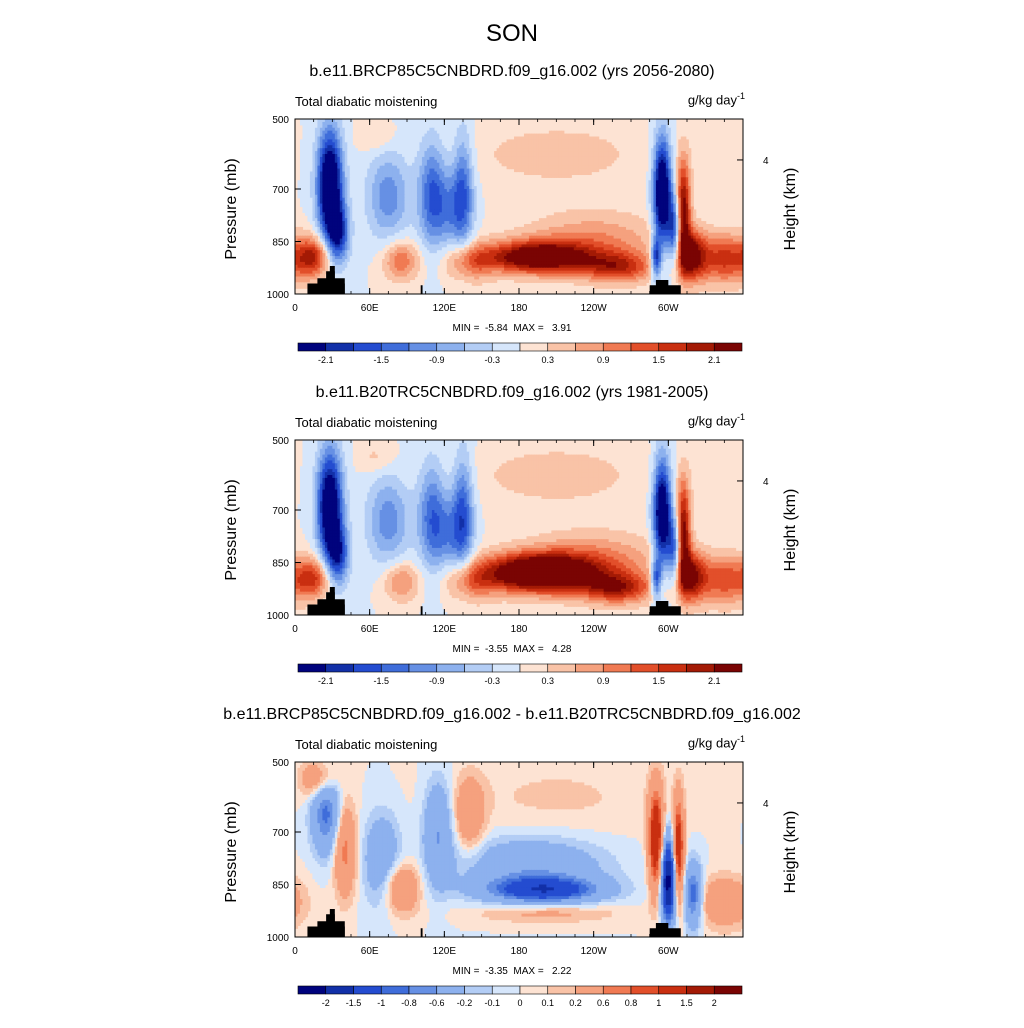 The height and width of the screenshot is (1028, 1024). Describe the element at coordinates (519, 629) in the screenshot. I see `x-tick-label: 180` at that location.